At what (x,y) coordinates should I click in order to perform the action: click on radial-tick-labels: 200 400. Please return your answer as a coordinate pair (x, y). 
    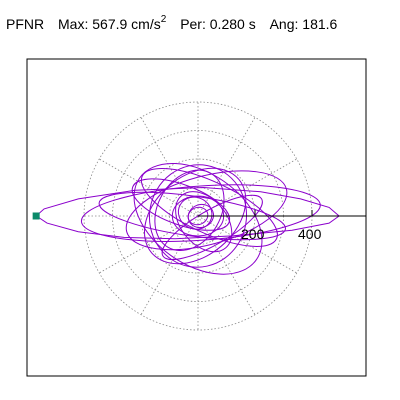
    Looking at the image, I should click on (281, 234).